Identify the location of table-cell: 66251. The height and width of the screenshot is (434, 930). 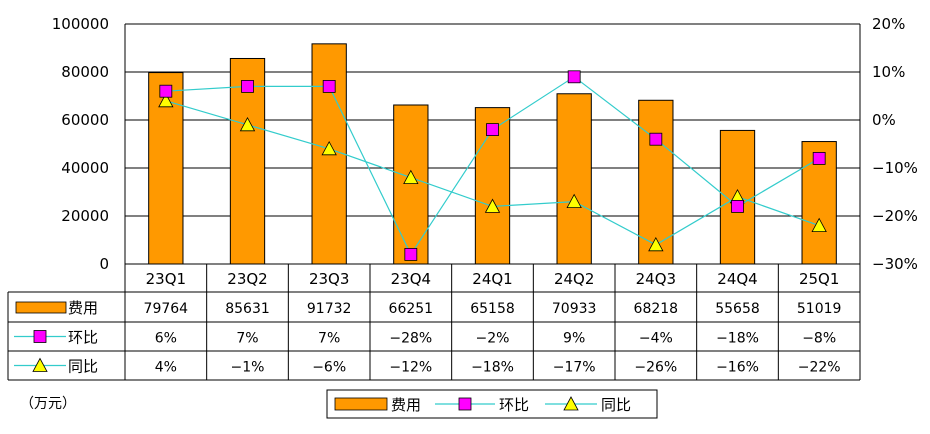
(411, 309).